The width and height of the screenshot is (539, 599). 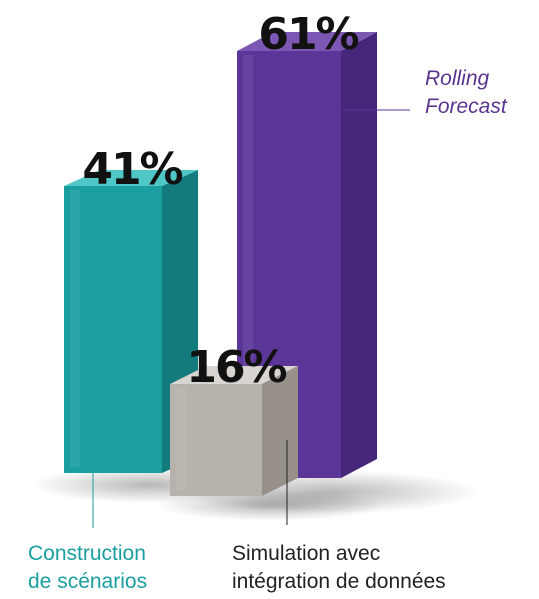 What do you see at coordinates (113, 329) in the screenshot?
I see `bar-scenarios-front` at bounding box center [113, 329].